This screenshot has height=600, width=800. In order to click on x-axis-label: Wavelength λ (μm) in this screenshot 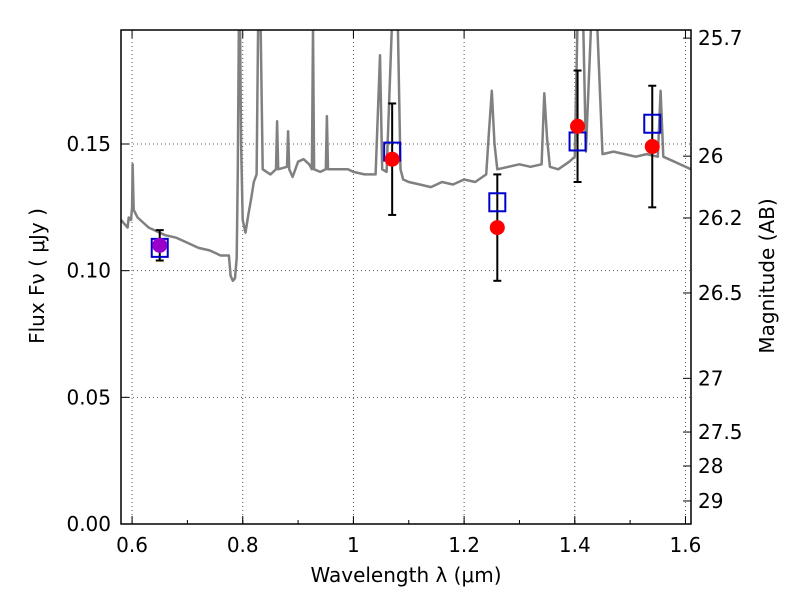, I will do `click(405, 575)`.